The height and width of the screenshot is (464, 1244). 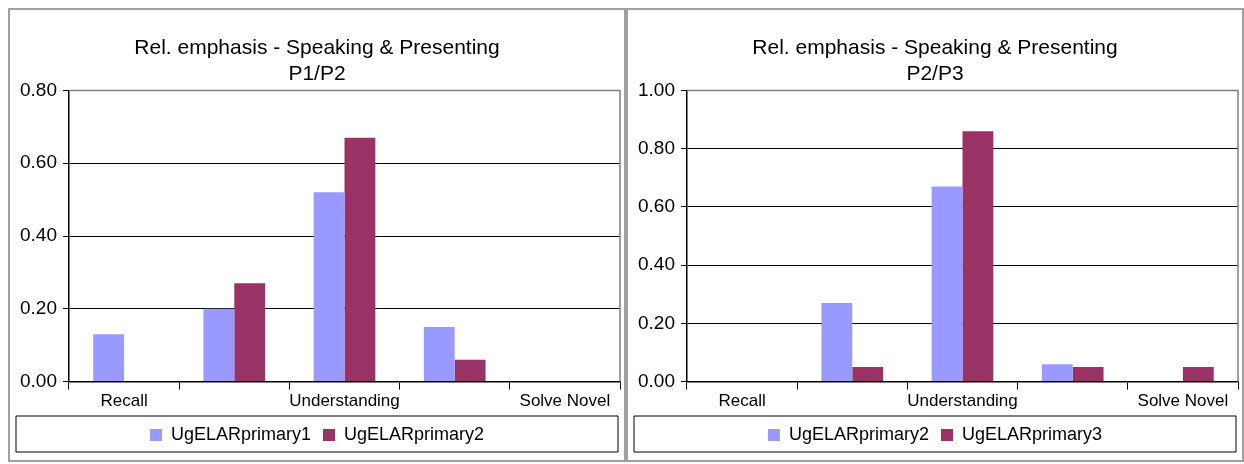 What do you see at coordinates (317, 59) in the screenshot?
I see `chart-title: Rel. emphasis - Speaking & Presenting P1/P2` at bounding box center [317, 59].